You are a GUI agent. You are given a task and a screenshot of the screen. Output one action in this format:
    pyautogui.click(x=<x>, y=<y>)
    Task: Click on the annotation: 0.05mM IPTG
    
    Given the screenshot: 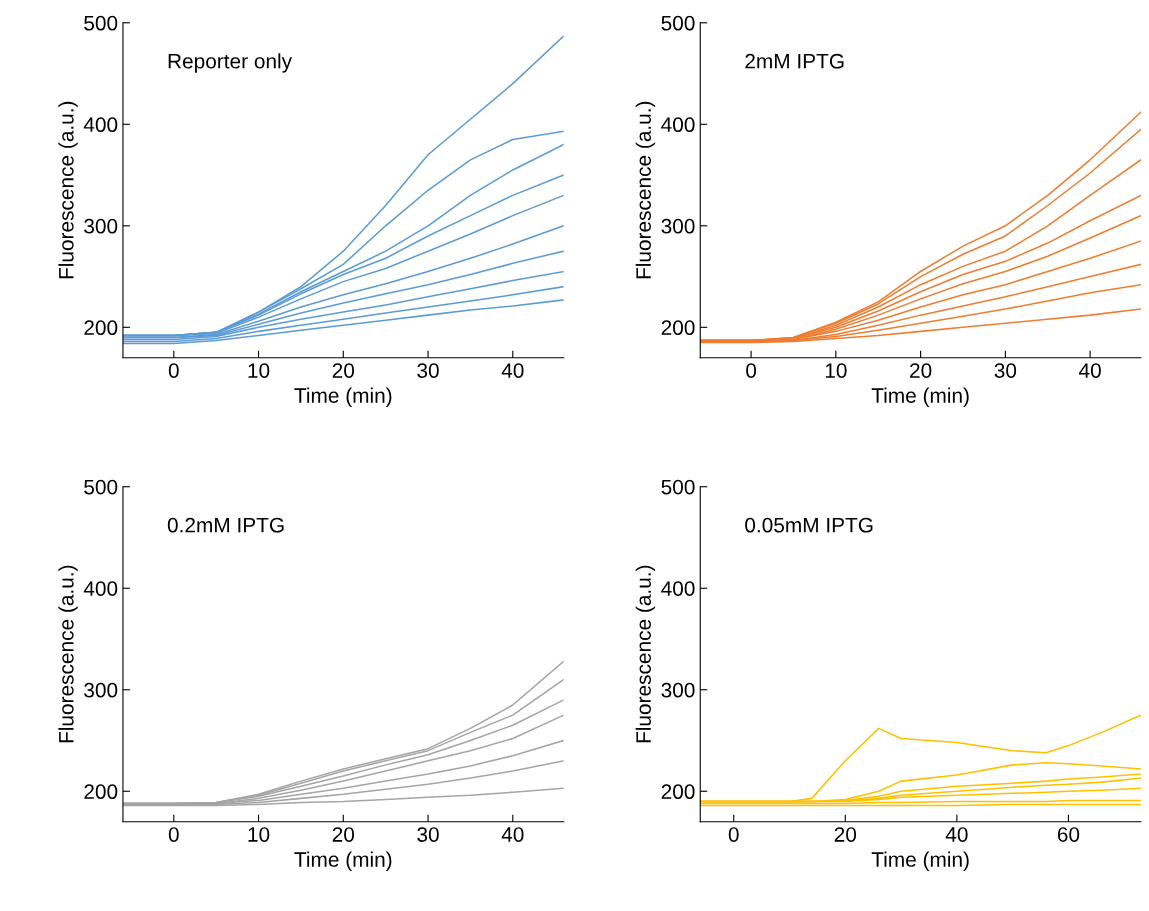 What is the action you would take?
    pyautogui.click(x=809, y=525)
    